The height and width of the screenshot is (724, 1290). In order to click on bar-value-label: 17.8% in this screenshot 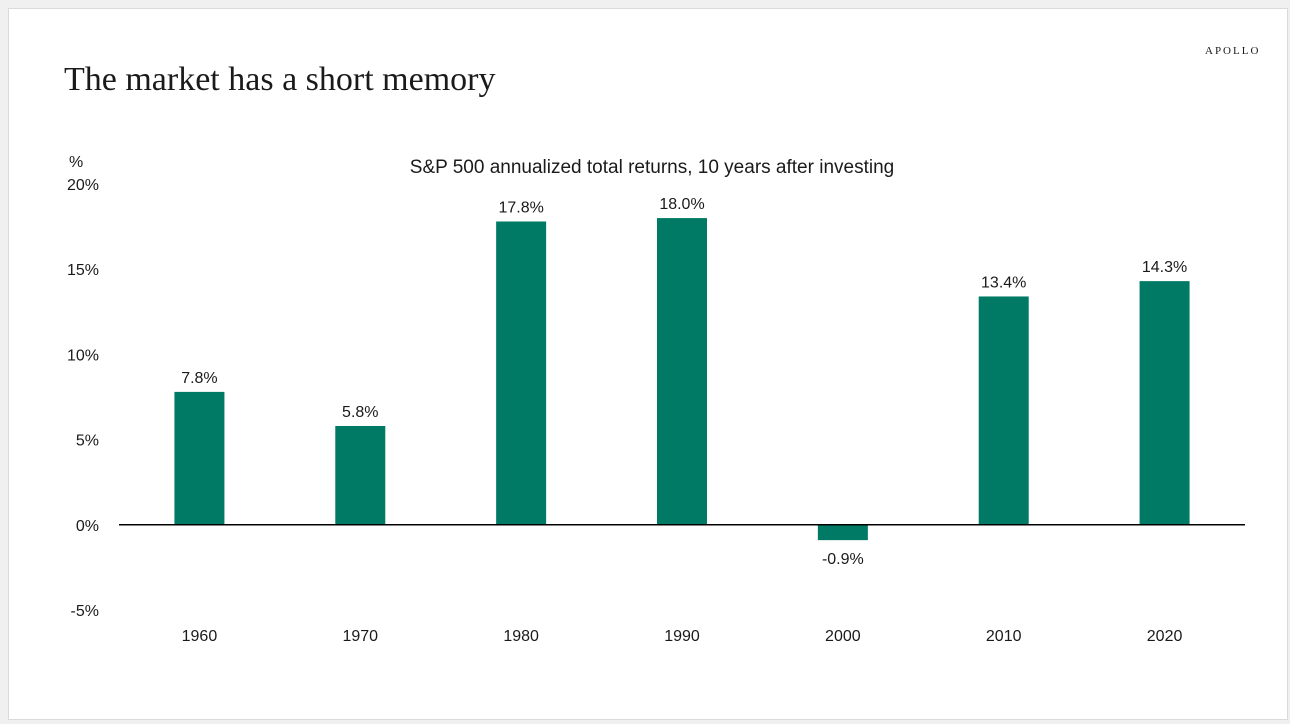, I will do `click(520, 207)`.